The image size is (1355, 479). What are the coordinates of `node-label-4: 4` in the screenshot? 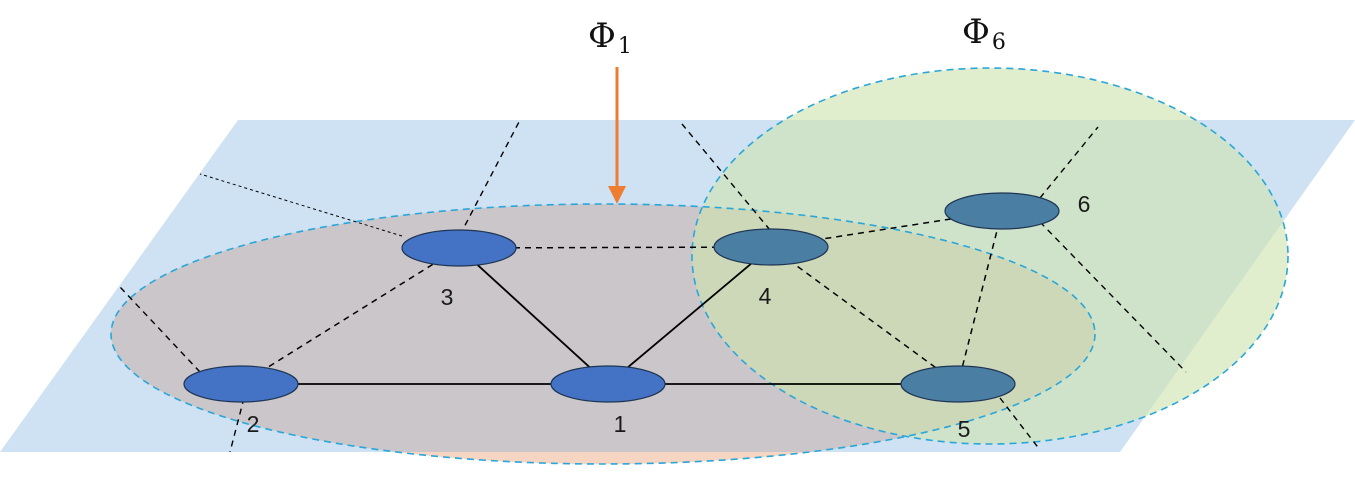 It's located at (765, 296).